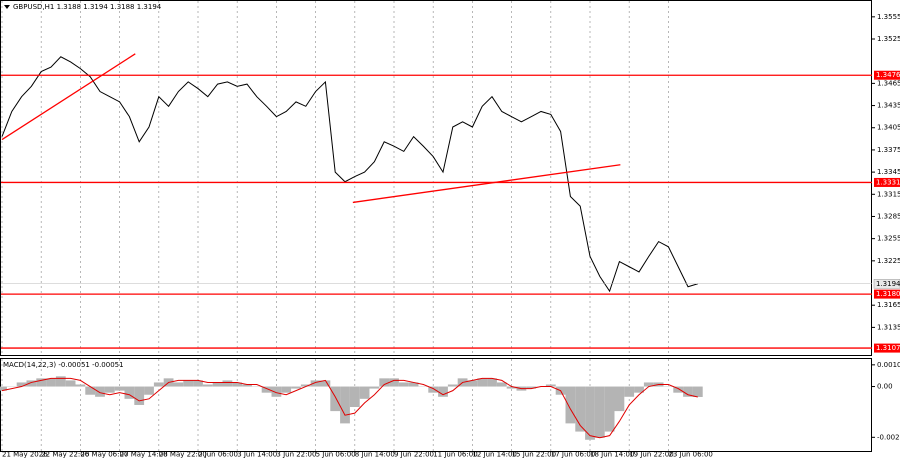  What do you see at coordinates (218, 455) in the screenshot?
I see `x-tick-label: 2 Jun 06:00` at bounding box center [218, 455].